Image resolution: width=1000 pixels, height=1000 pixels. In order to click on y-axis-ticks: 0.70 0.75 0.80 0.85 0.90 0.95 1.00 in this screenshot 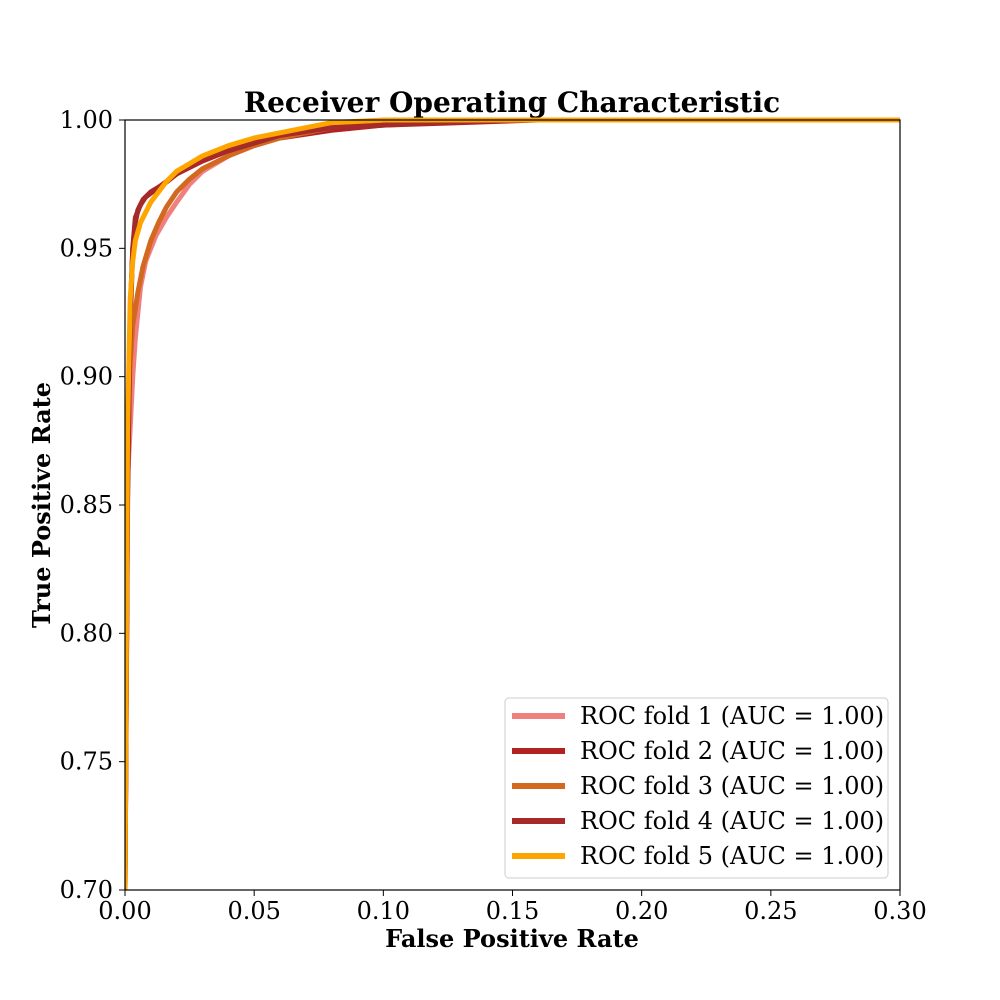, I will do `click(92, 505)`.